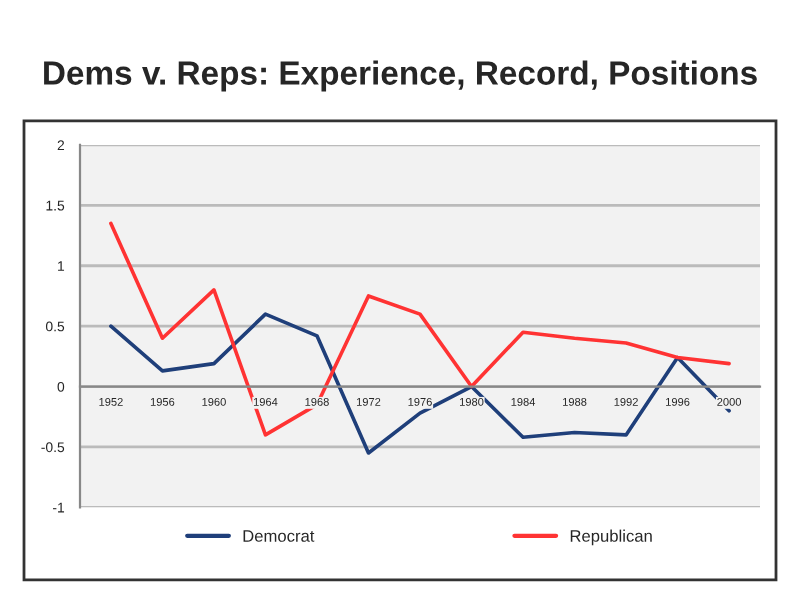  Describe the element at coordinates (400, 76) in the screenshot. I see `chart-title: Dems v. Reps: Experience, Record, Positions` at that location.